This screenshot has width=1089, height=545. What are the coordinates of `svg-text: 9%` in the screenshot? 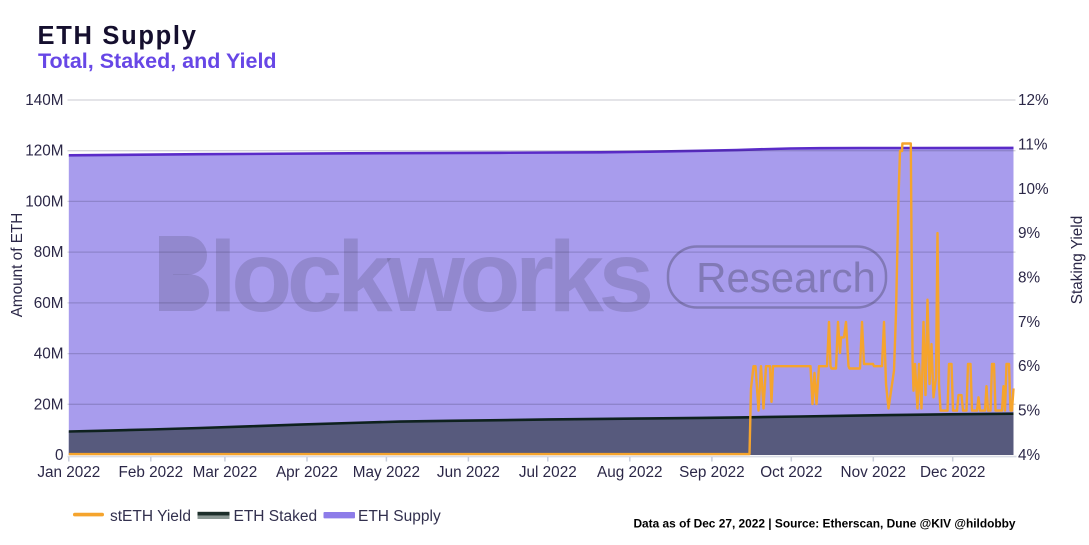 It's located at (1029, 233).